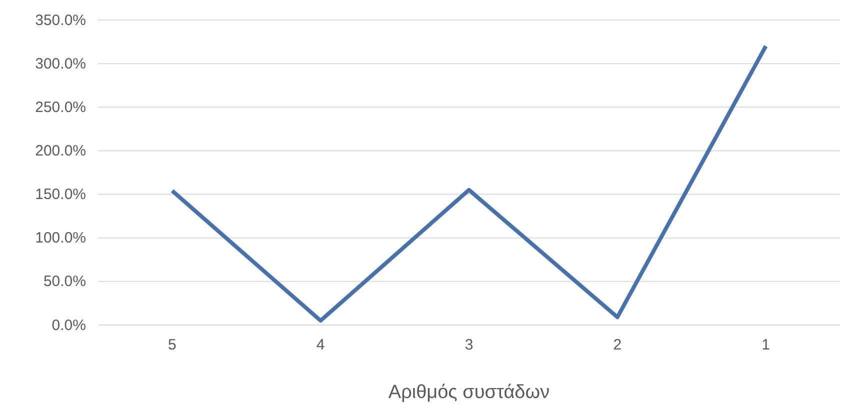 This screenshot has width=843, height=408. I want to click on y-tick-label: 50.0%, so click(64, 281).